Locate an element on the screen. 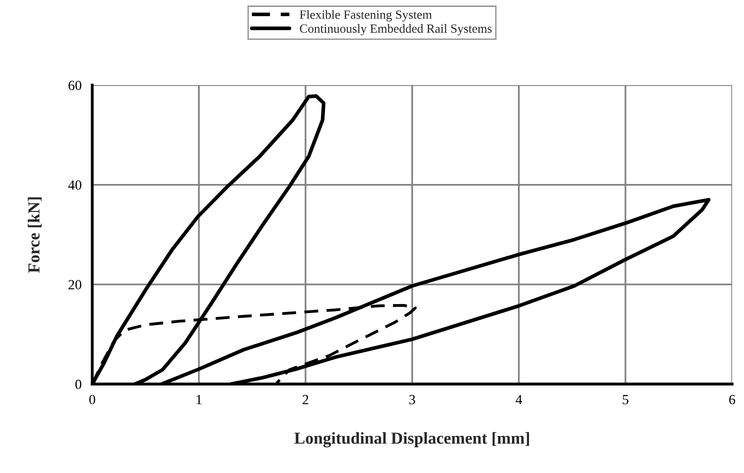  legend-label: Continuously Embedded Rail Systems is located at coordinates (396, 30).